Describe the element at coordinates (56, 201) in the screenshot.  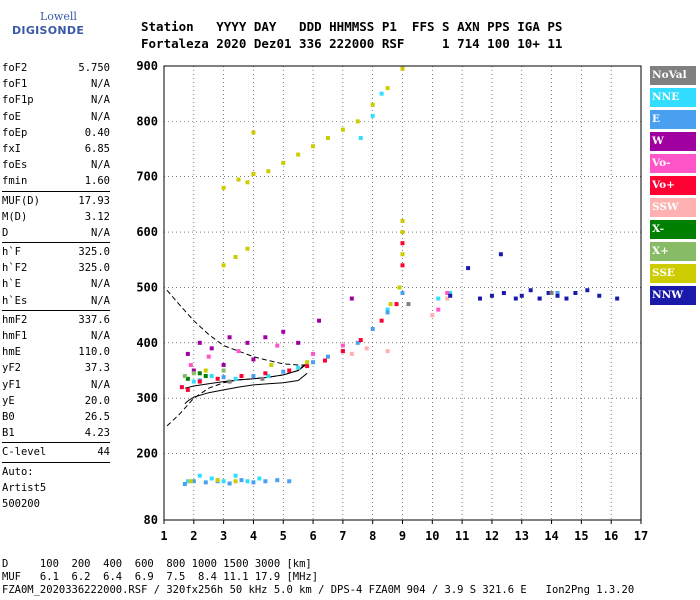
I see `param-row: MUF(D) 17.93` at that location.